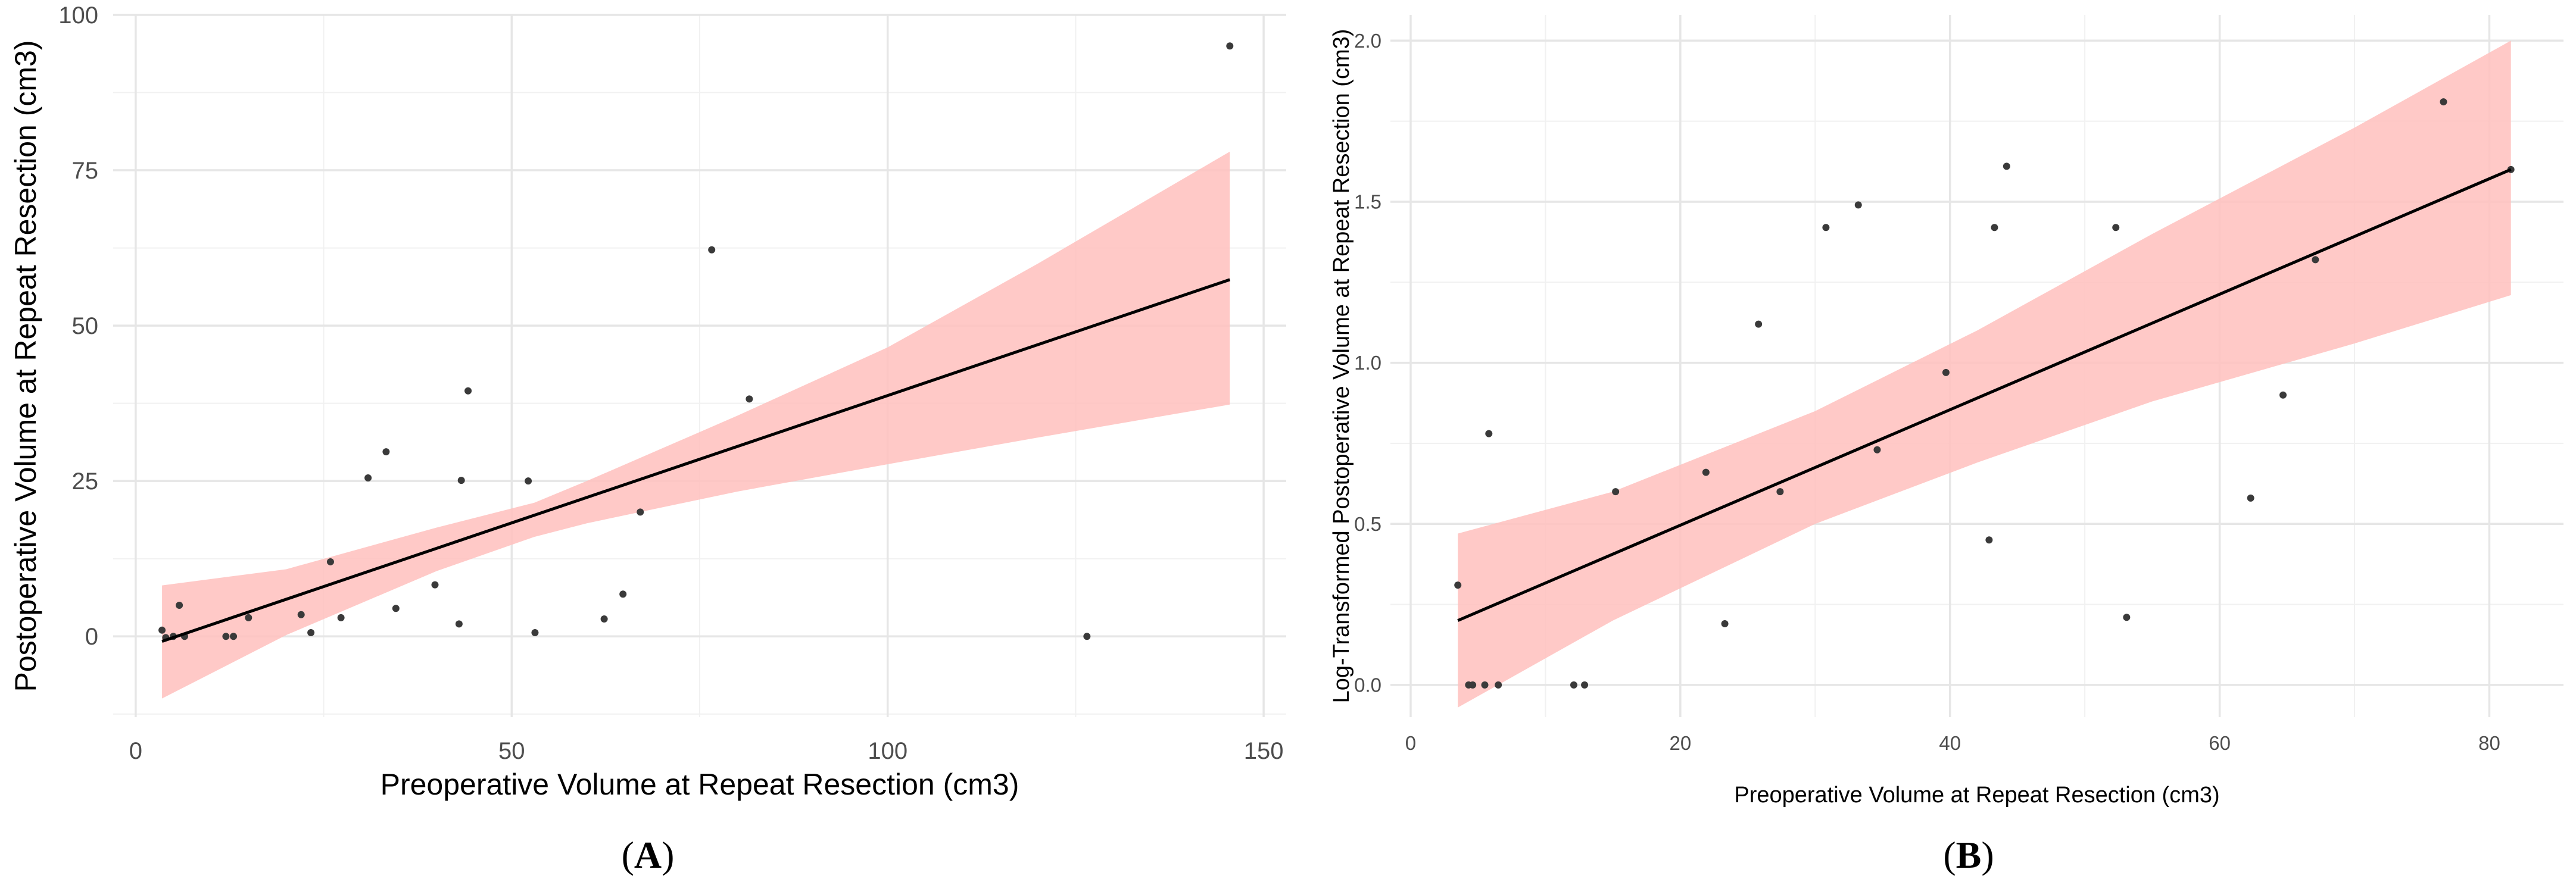 The height and width of the screenshot is (885, 2576). What do you see at coordinates (1264, 751) in the screenshot?
I see `x-tick-label: 150` at bounding box center [1264, 751].